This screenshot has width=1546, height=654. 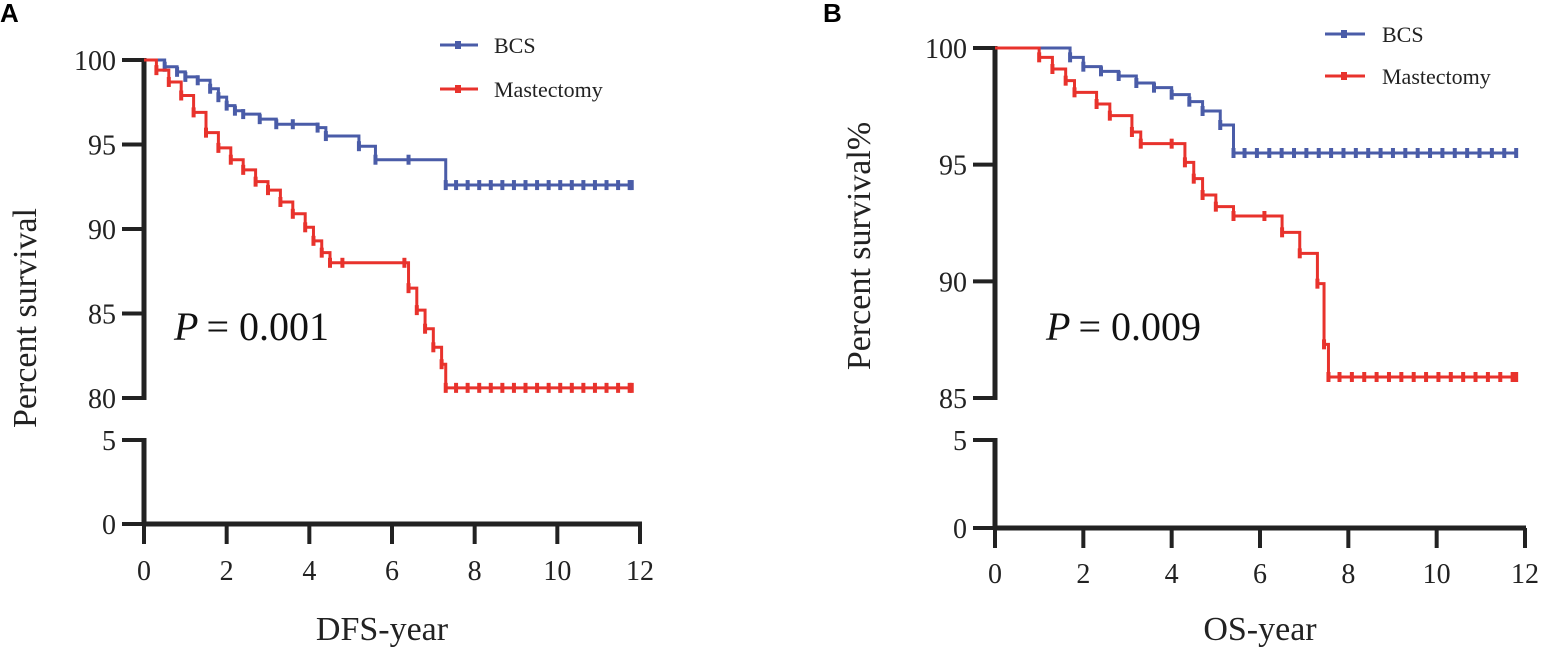 I want to click on y-tick-label: 100, so click(x=946, y=49).